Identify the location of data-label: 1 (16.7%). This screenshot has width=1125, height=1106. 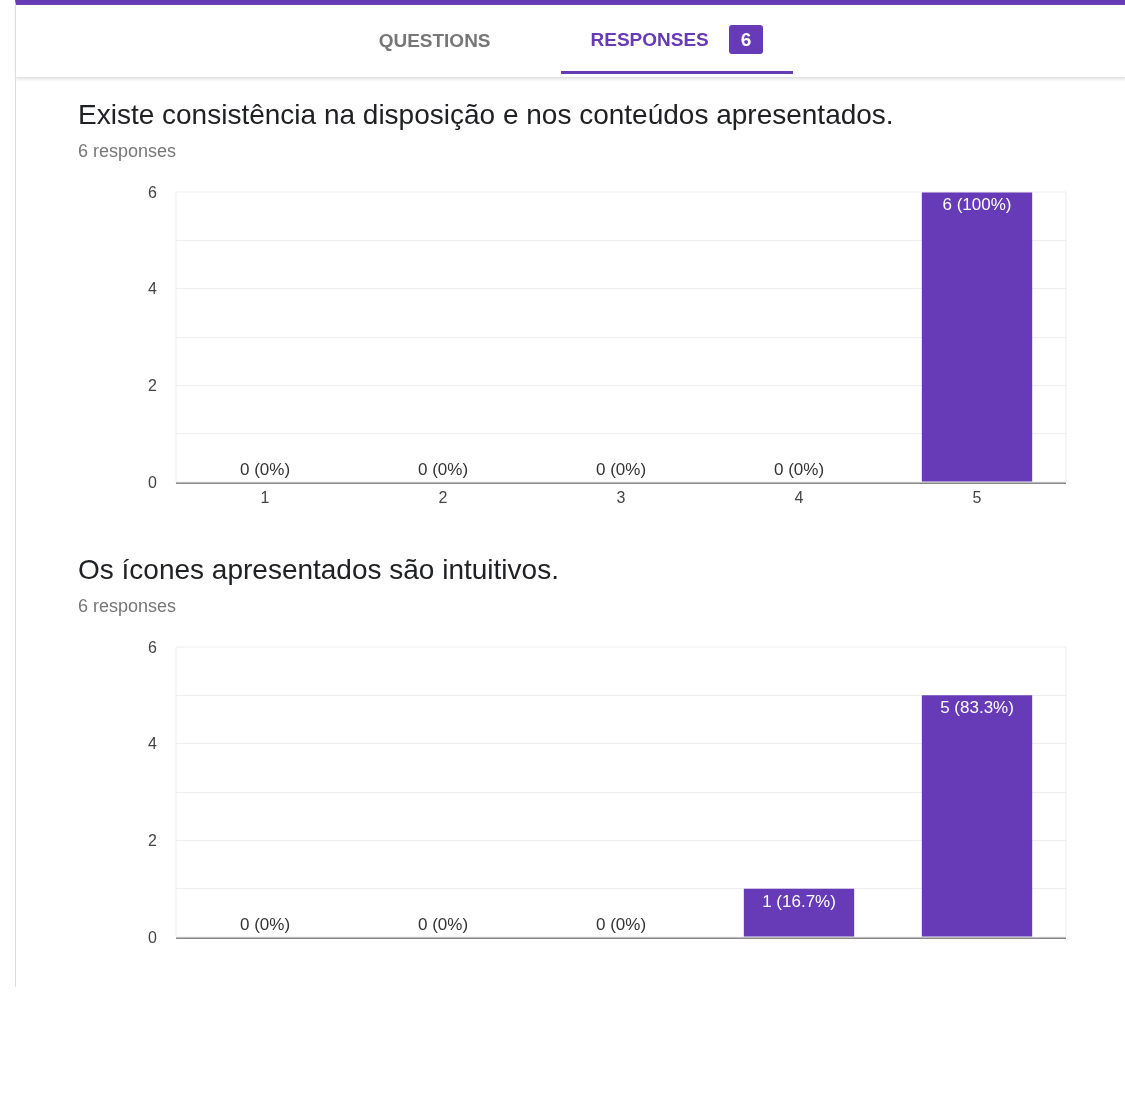
(799, 901).